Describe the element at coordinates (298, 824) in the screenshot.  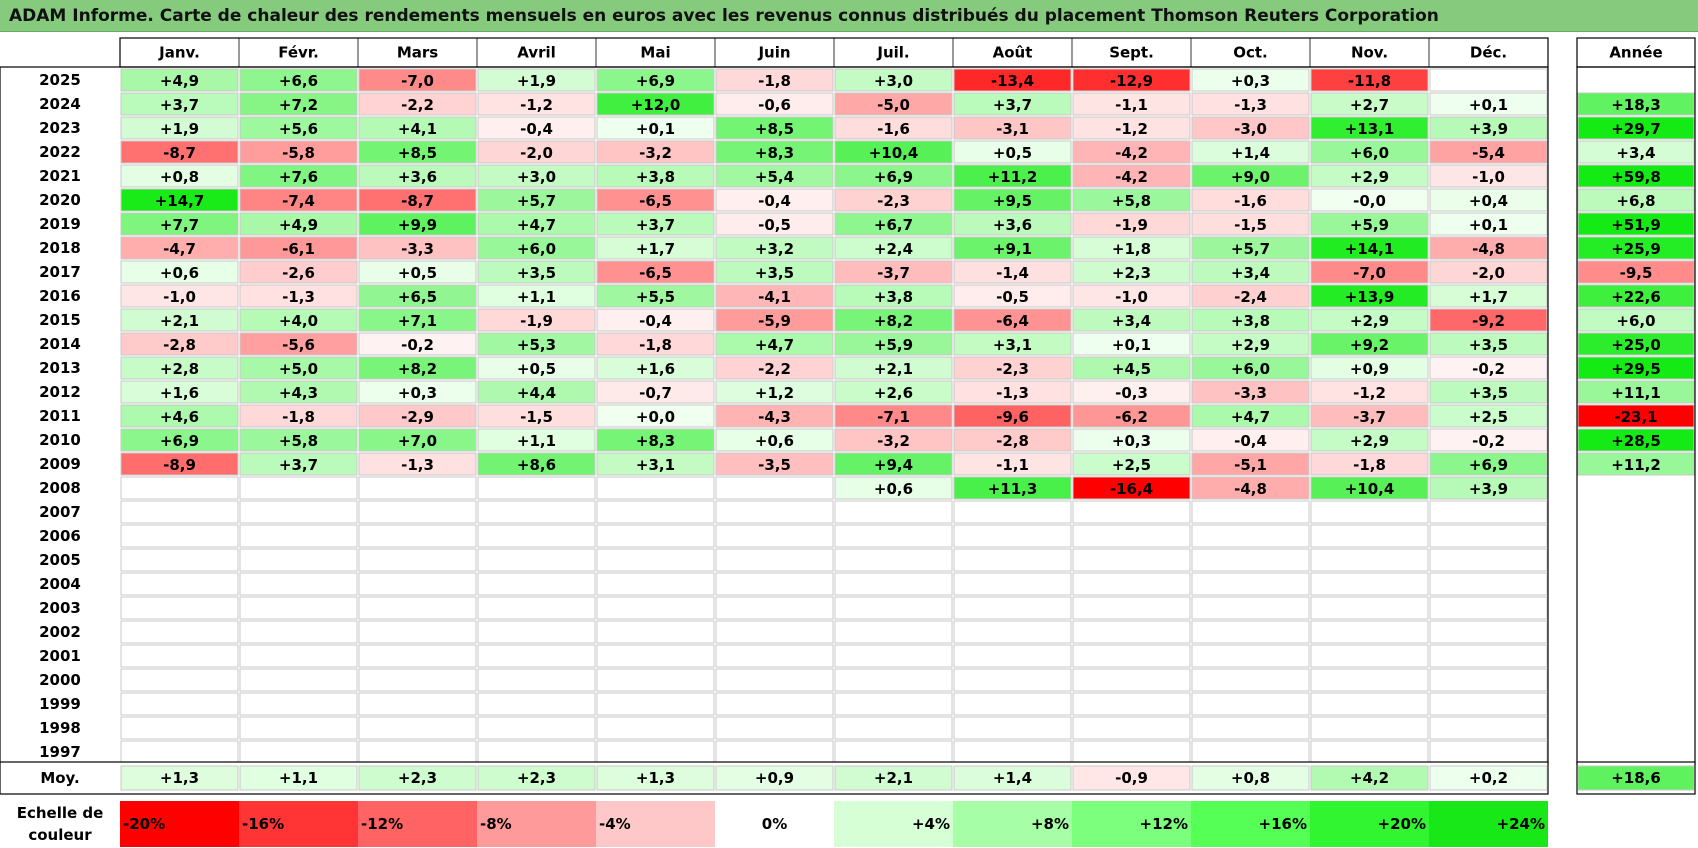
I see `legend-swatch` at that location.